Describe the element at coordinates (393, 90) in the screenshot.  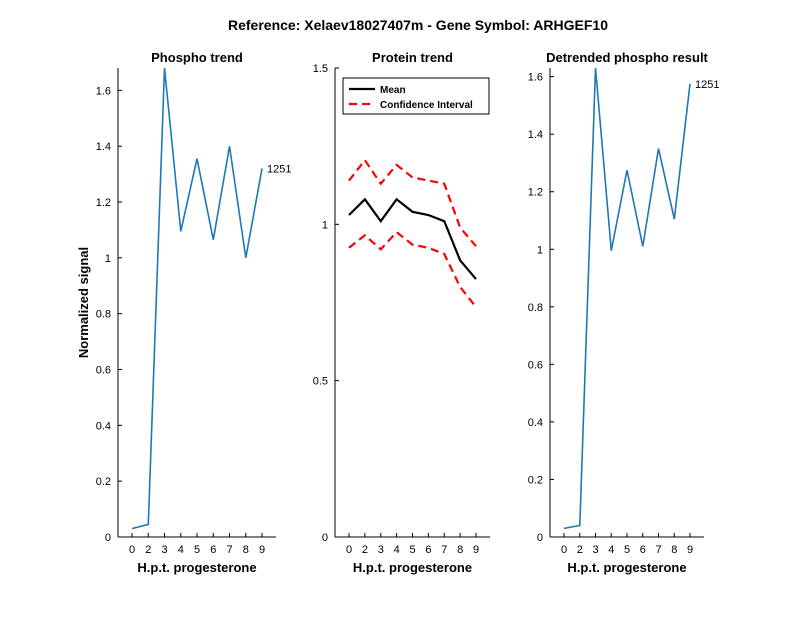
I see `legend-label-mean: Mean` at that location.